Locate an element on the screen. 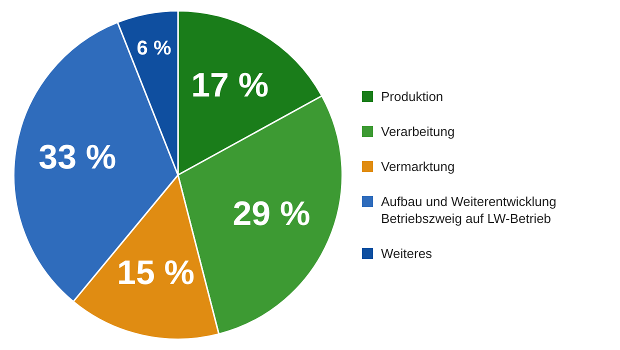 The height and width of the screenshot is (350, 620). legend-label: Produktion is located at coordinates (412, 96).